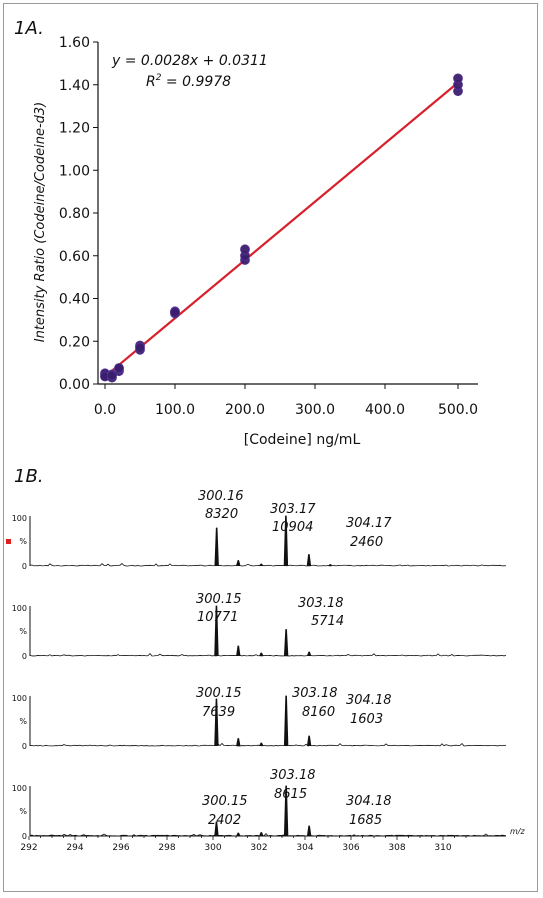 The width and height of the screenshot is (543, 898). I want to click on mz-tick-label: 294, so click(74, 848).